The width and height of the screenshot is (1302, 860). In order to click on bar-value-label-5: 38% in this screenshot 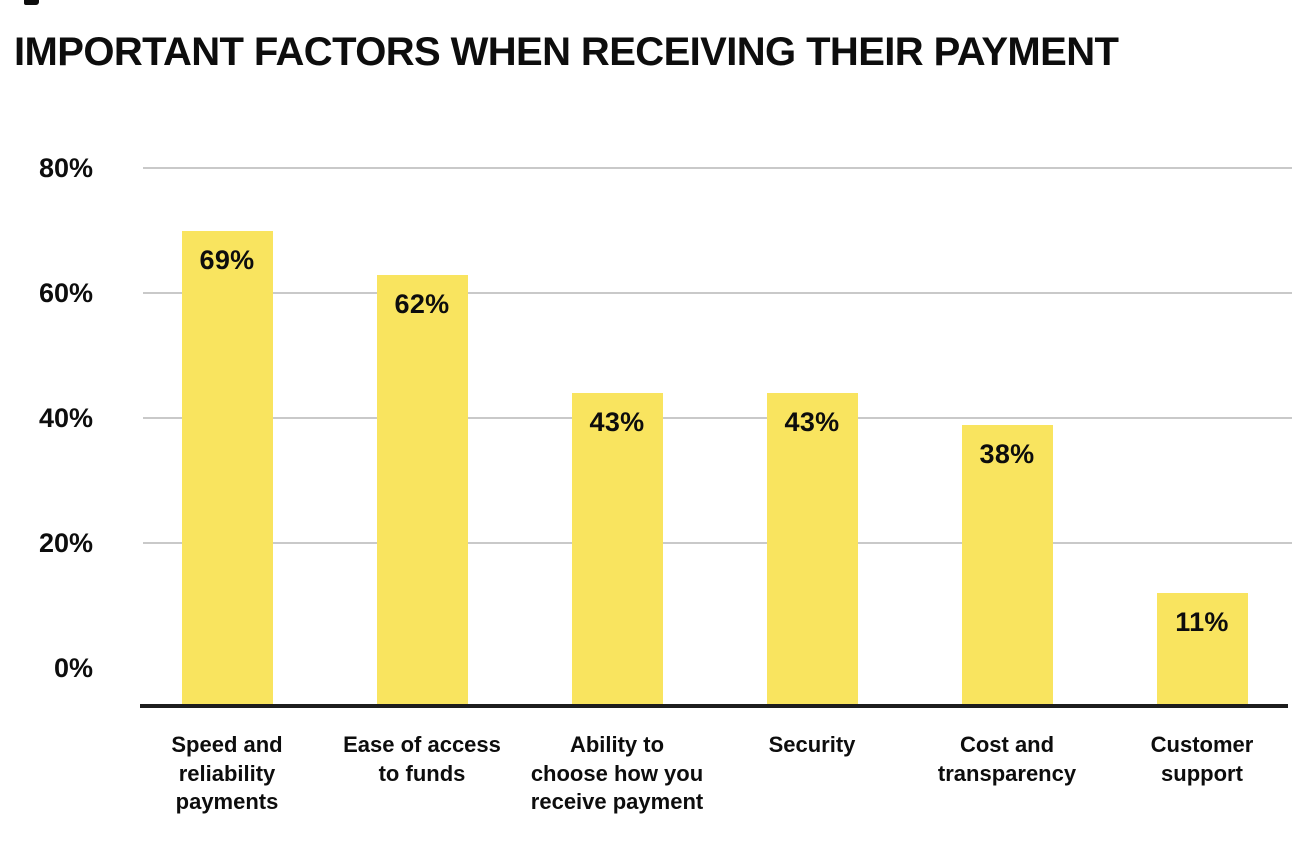, I will do `click(1007, 453)`.